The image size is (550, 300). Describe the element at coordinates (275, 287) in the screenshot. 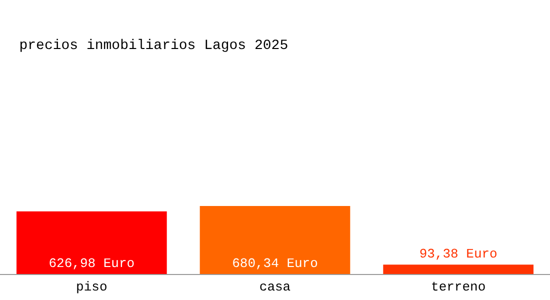

I see `x-tick-label: casa` at that location.